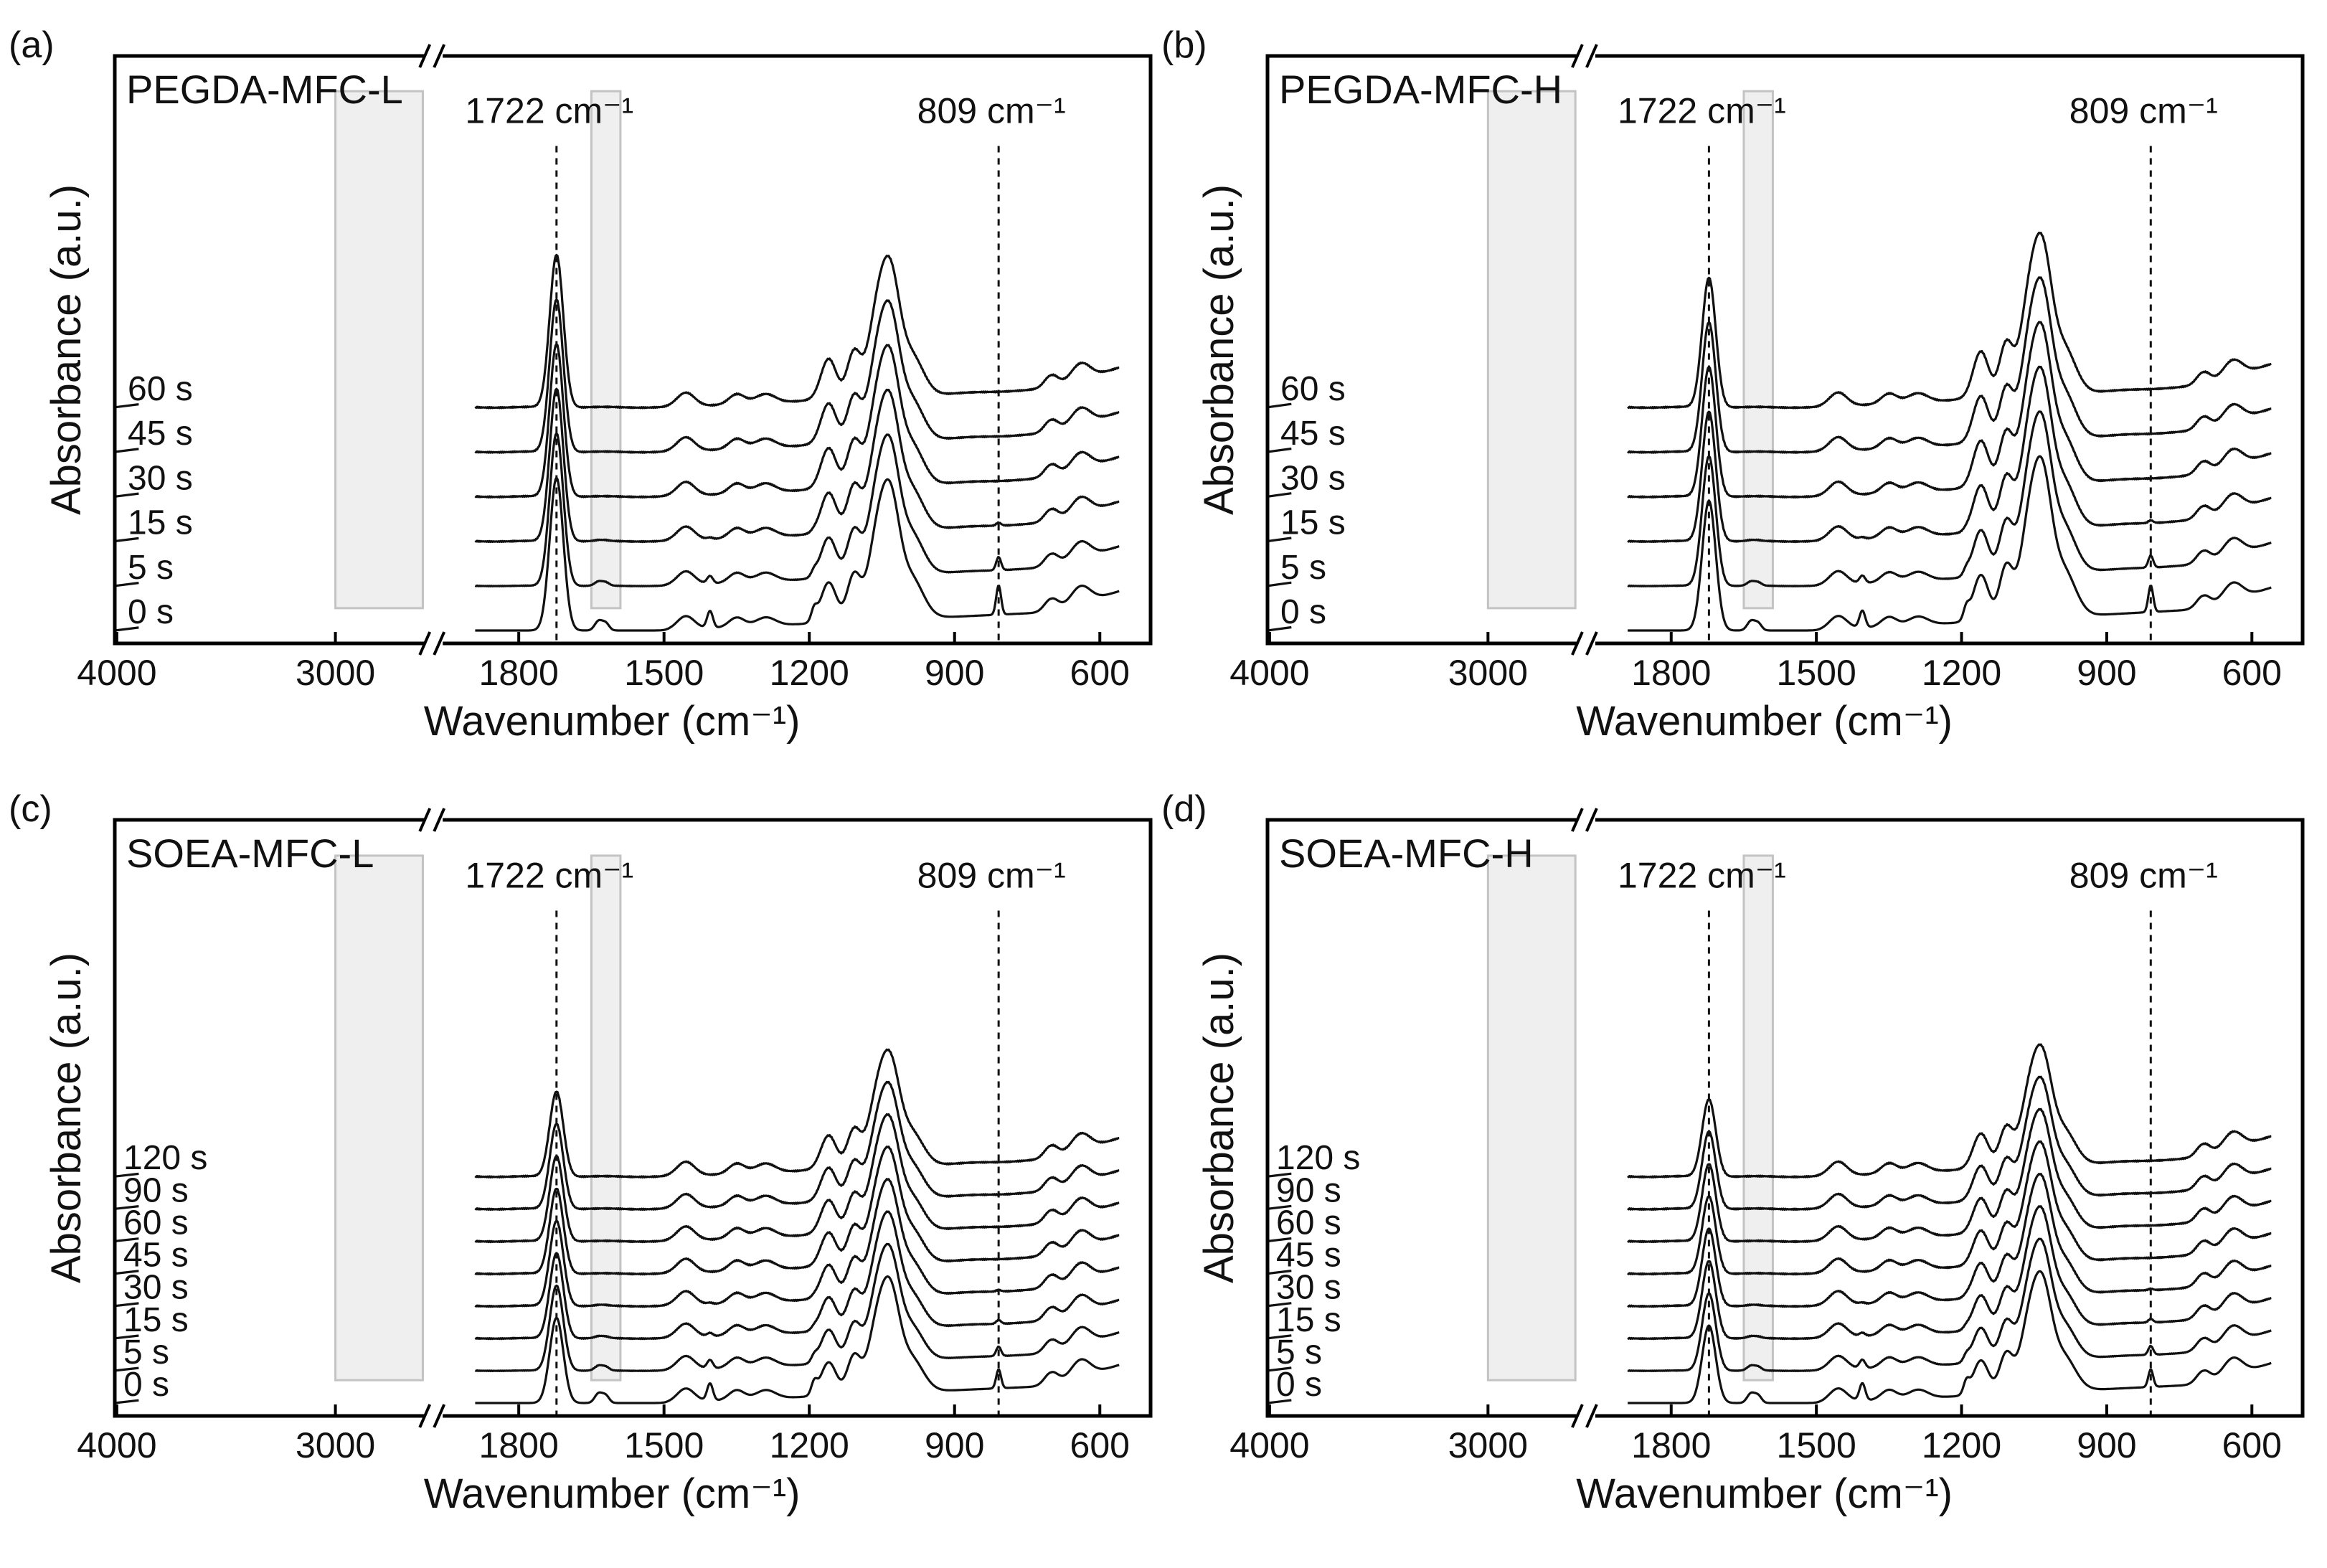  I want to click on panel-title: PEGDA-MFC-L, so click(264, 89).